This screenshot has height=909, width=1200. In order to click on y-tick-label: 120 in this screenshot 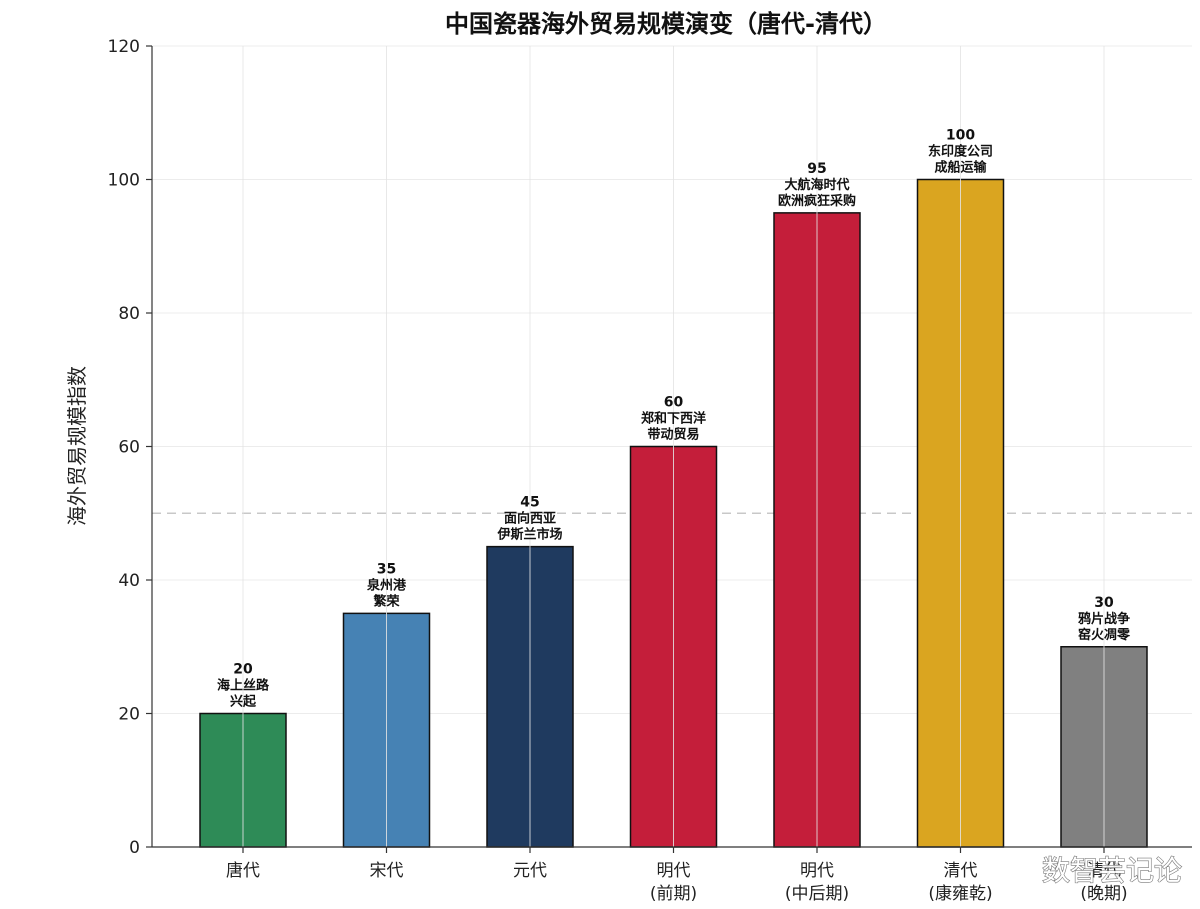, I will do `click(124, 47)`.